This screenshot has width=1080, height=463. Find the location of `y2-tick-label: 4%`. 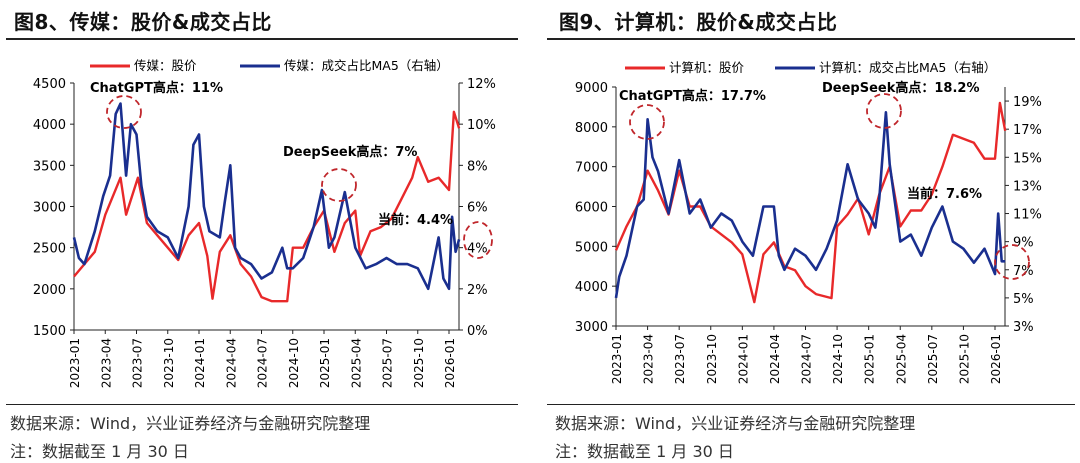

y2-tick-label: 4% is located at coordinates (477, 249).